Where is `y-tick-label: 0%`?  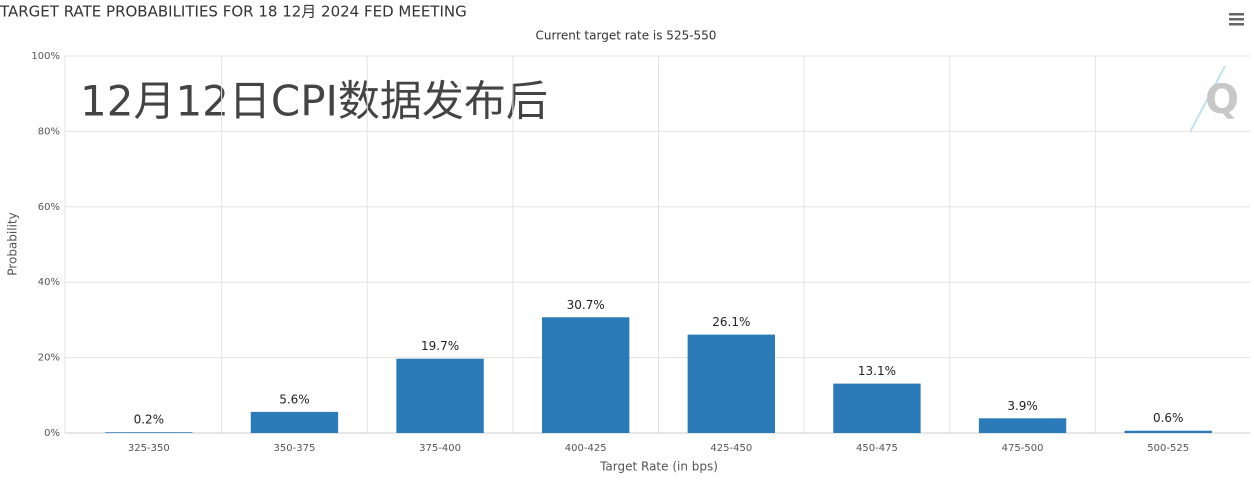 y-tick-label: 0% is located at coordinates (52, 433).